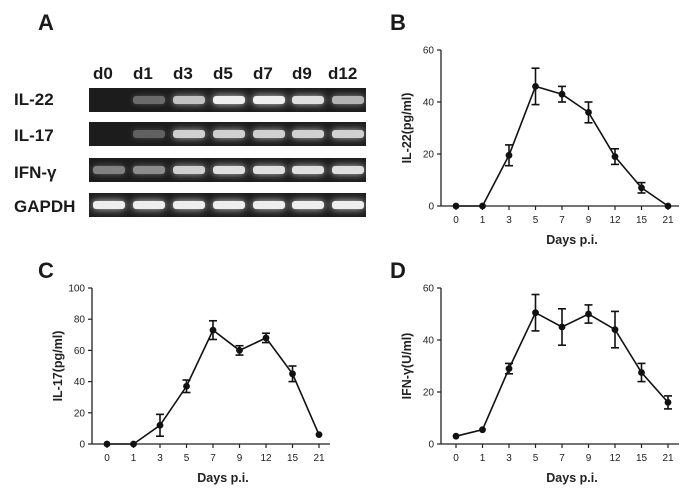  What do you see at coordinates (183, 73) in the screenshot?
I see `lane-label: d3` at bounding box center [183, 73].